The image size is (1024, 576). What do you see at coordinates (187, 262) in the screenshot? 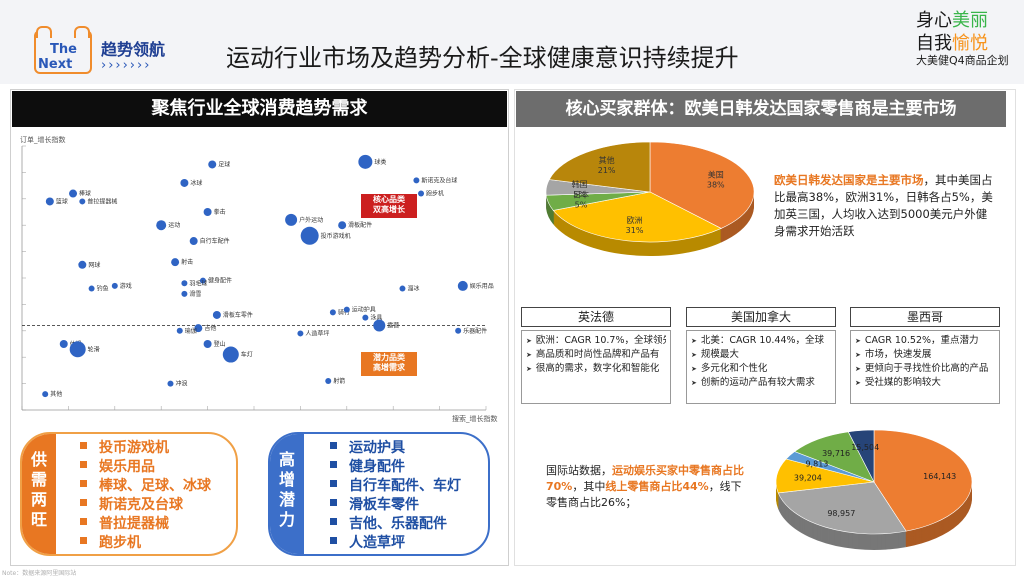
I see `bubble-label: 射击` at bounding box center [187, 262].